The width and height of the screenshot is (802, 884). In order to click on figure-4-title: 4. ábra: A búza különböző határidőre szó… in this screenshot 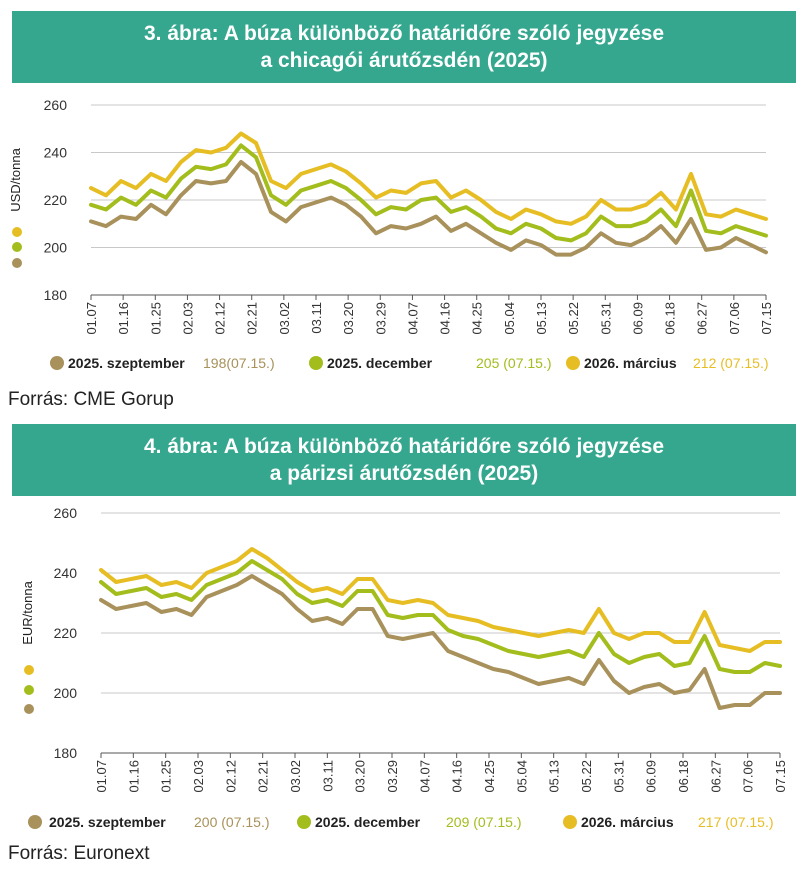, I will do `click(404, 460)`.